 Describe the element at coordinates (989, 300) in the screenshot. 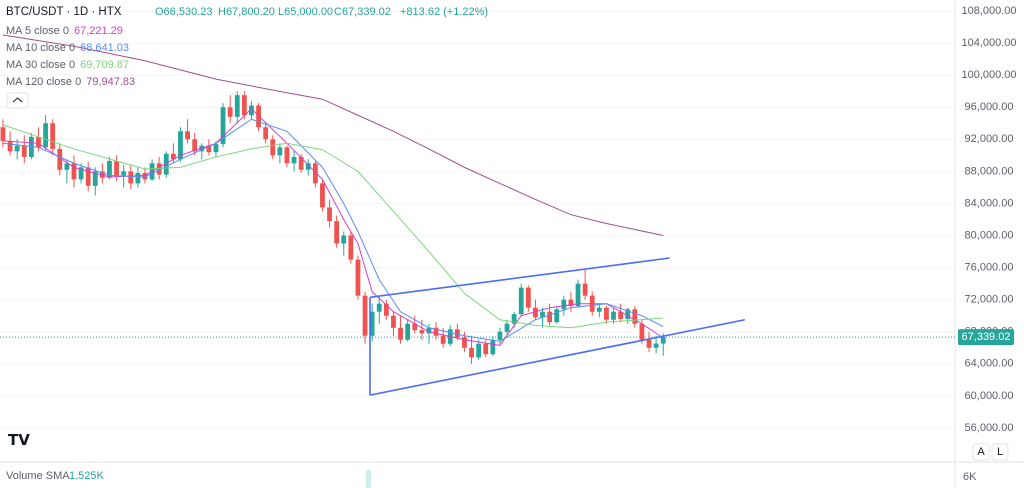

I see `y-tick-label: 72,000.00` at that location.